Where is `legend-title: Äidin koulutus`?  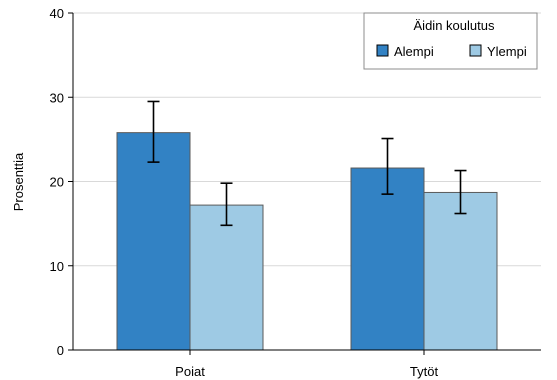 legend-title: Äidin koulutus is located at coordinates (454, 25).